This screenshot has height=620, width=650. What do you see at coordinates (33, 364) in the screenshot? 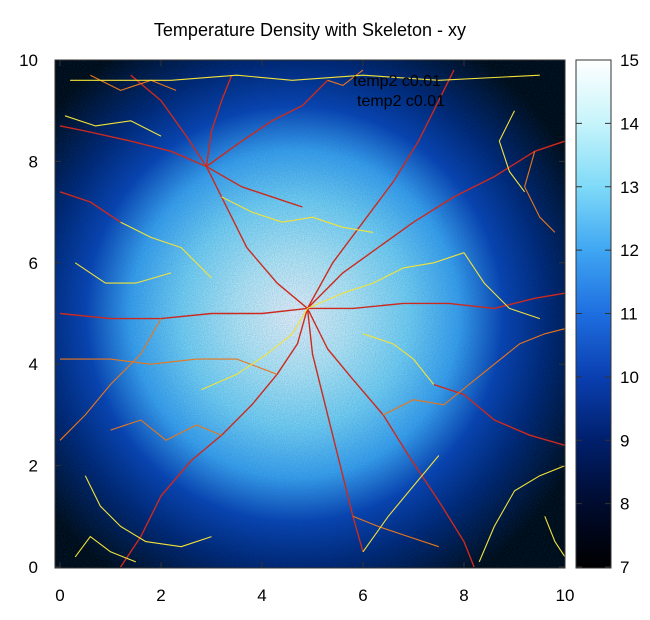
I see `y-tick-label: 4` at bounding box center [33, 364].